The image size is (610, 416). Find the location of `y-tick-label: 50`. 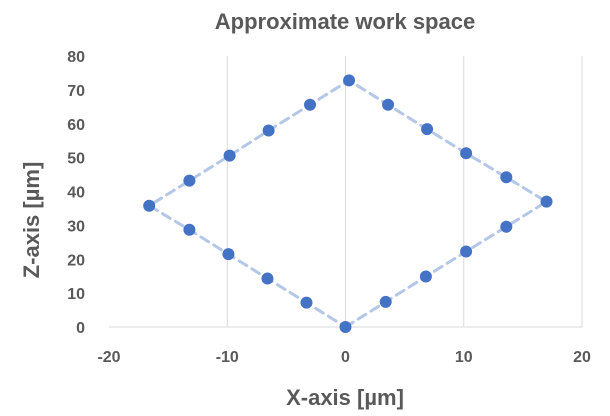

y-tick-label: 50 is located at coordinates (76, 159).